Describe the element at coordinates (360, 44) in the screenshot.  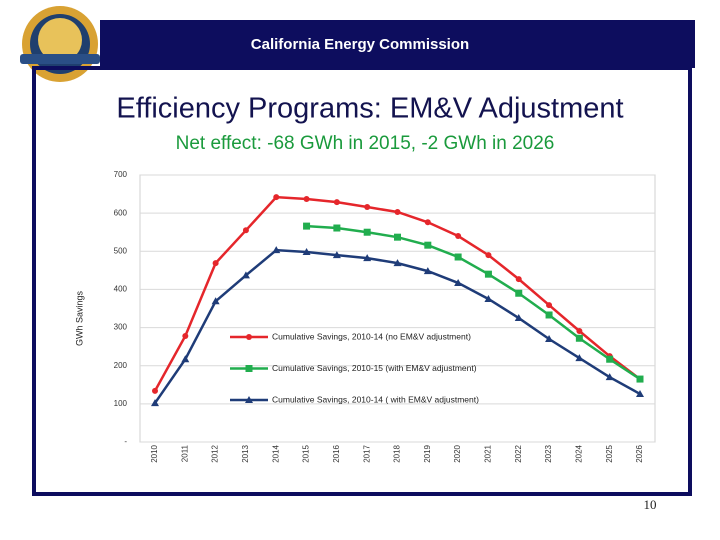
I see `header-text: California Energy Commission` at that location.